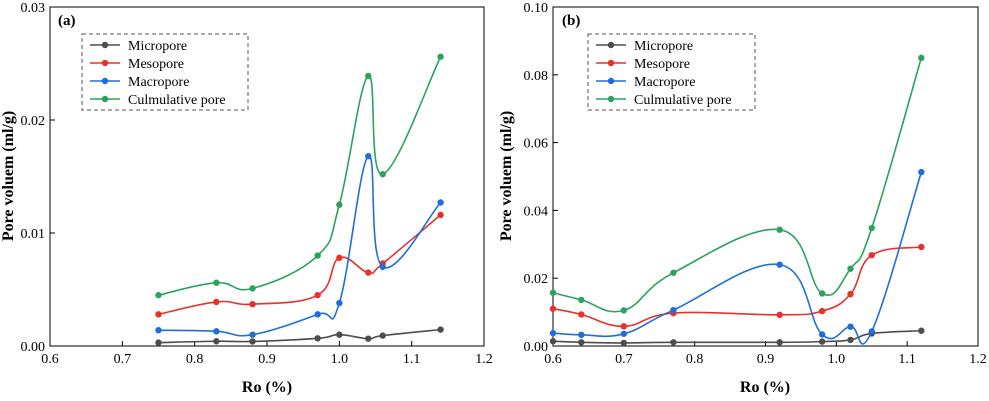 The width and height of the screenshot is (989, 401). Describe the element at coordinates (33, 8) in the screenshot. I see `y-tick-label: 0.03` at that location.